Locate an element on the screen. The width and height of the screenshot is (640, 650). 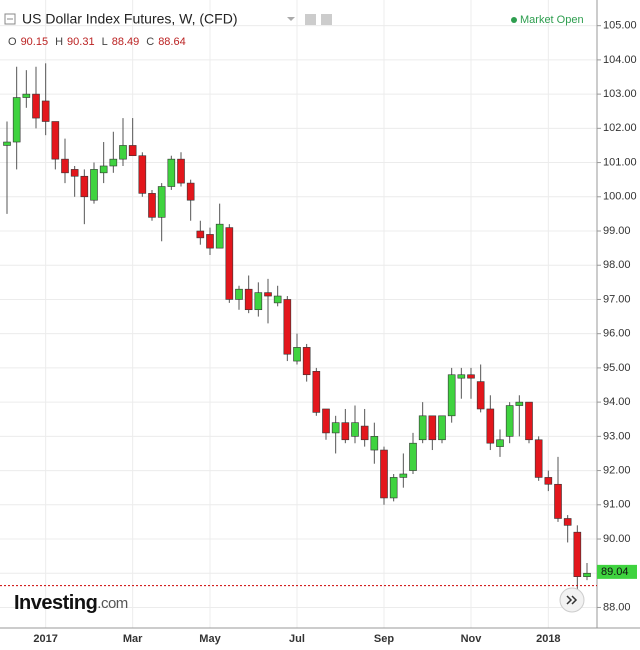
x-tick-label: 2017 is located at coordinates (45, 639).